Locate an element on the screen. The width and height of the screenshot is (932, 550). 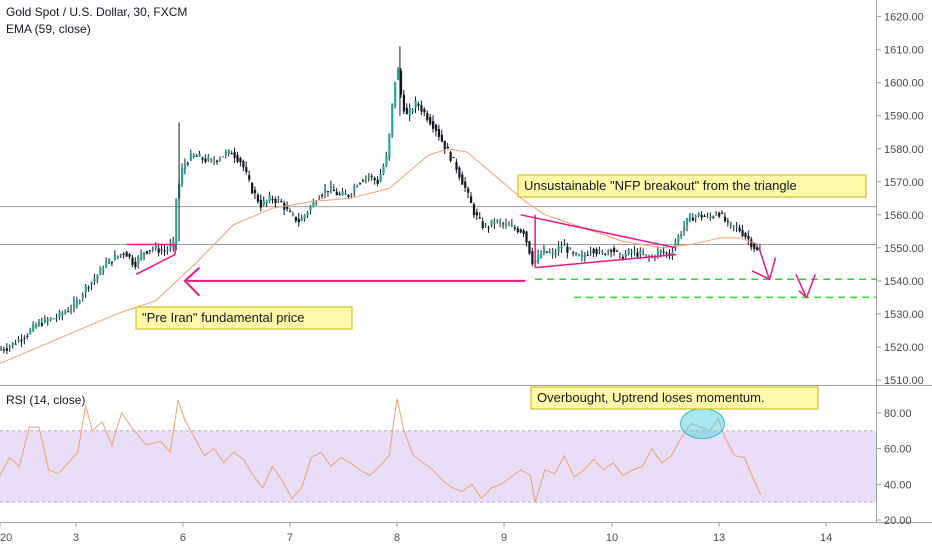
time-tick-label: 7 is located at coordinates (290, 538).